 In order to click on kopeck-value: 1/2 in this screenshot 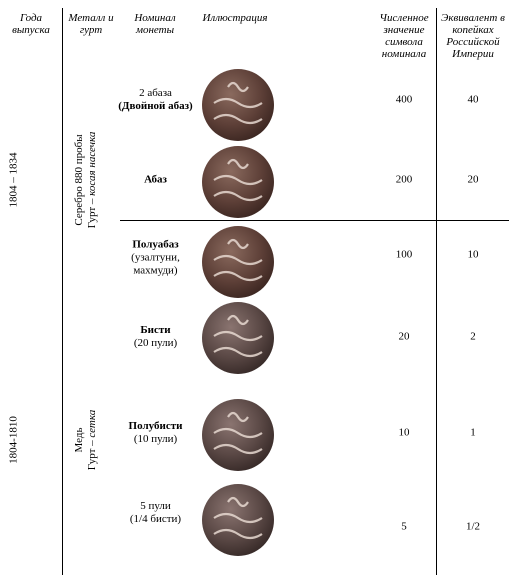, I will do `click(473, 526)`.